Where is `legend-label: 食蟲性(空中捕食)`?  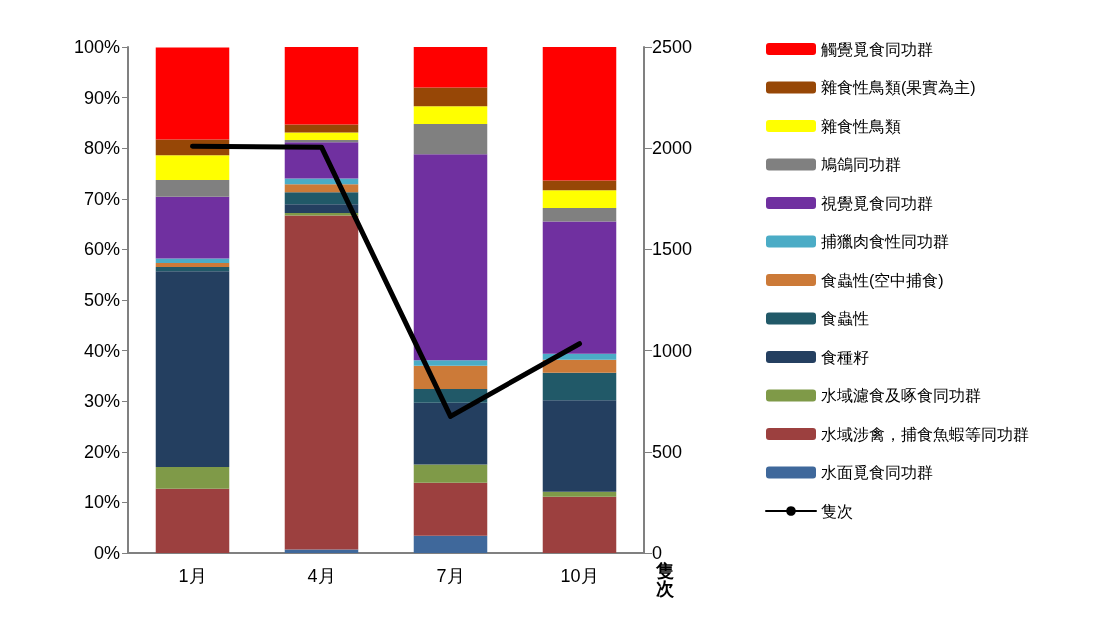
legend-label: 食蟲性(空中捕食) is located at coordinates (882, 280).